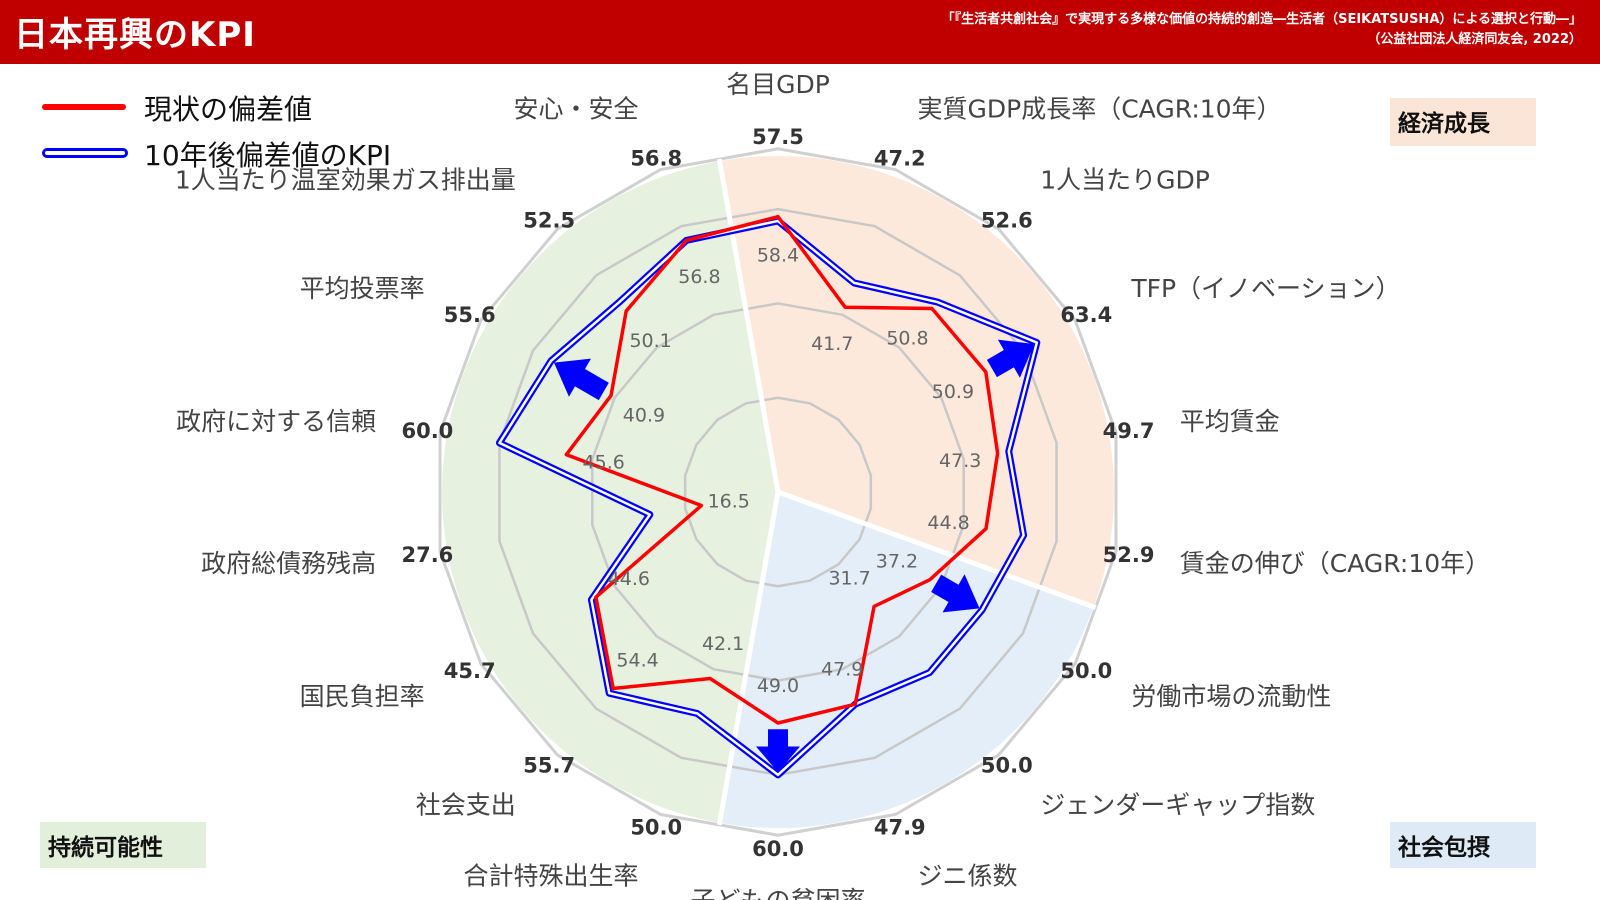 The height and width of the screenshot is (900, 1600). What do you see at coordinates (778, 686) in the screenshot?
I see `current-value-label: 49.0` at bounding box center [778, 686].